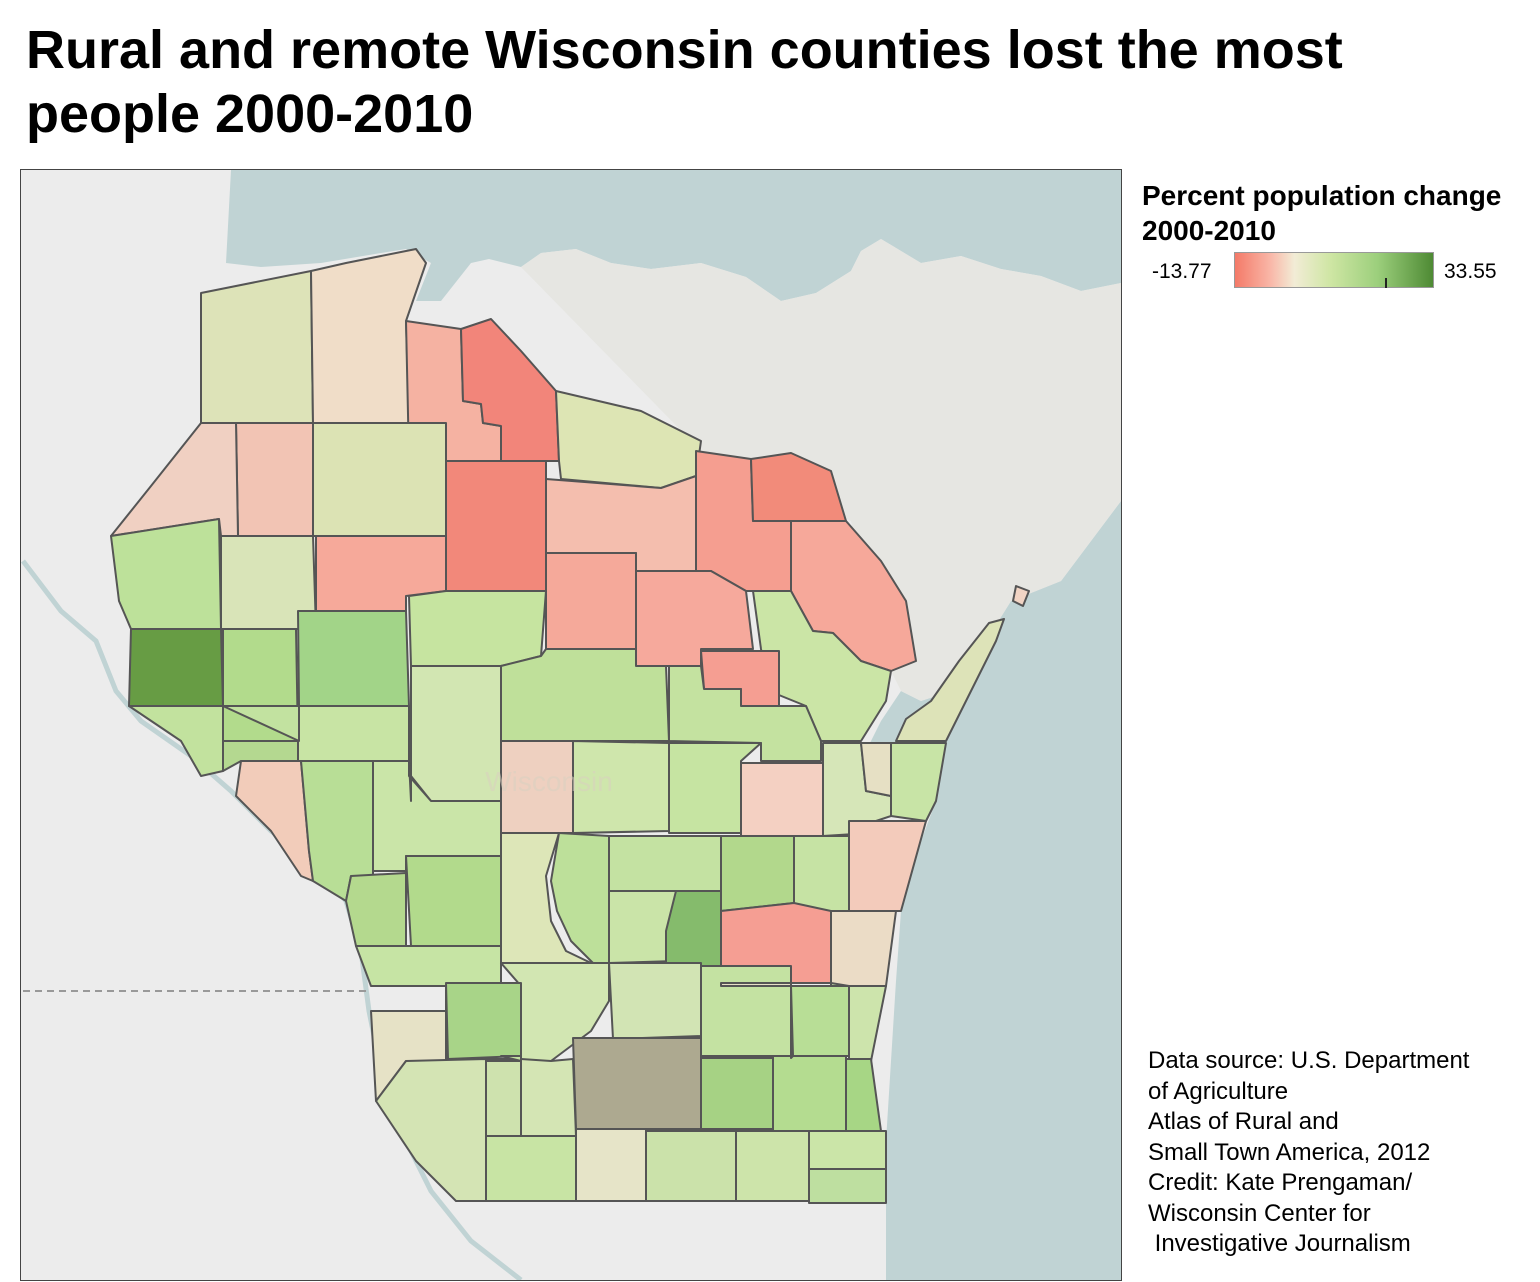 The image size is (1540, 1282). What do you see at coordinates (1334, 270) in the screenshot?
I see `legend-color-ramp` at bounding box center [1334, 270].